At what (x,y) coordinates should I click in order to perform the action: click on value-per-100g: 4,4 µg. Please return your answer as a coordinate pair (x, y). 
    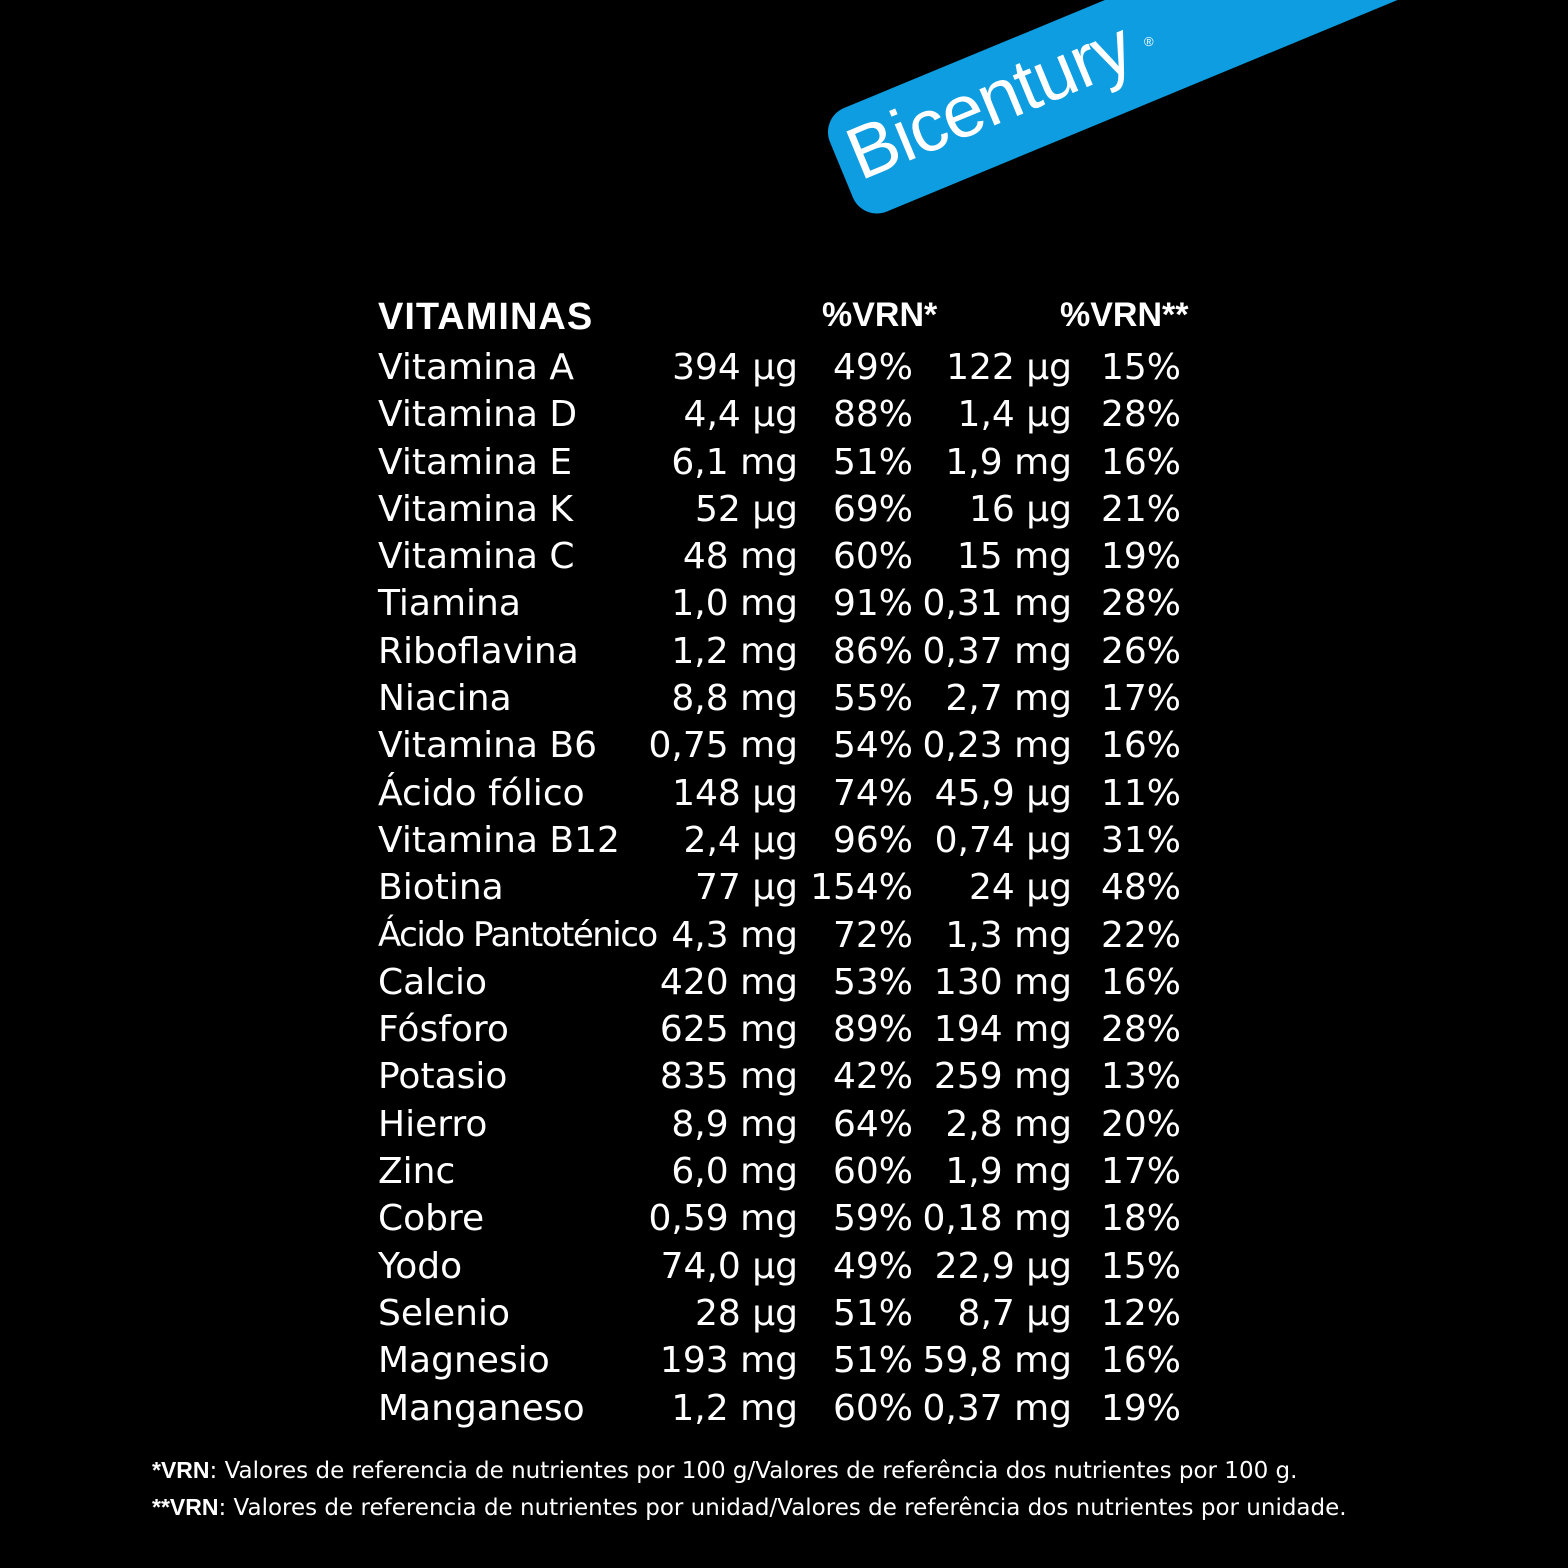
    Looking at the image, I should click on (740, 415).